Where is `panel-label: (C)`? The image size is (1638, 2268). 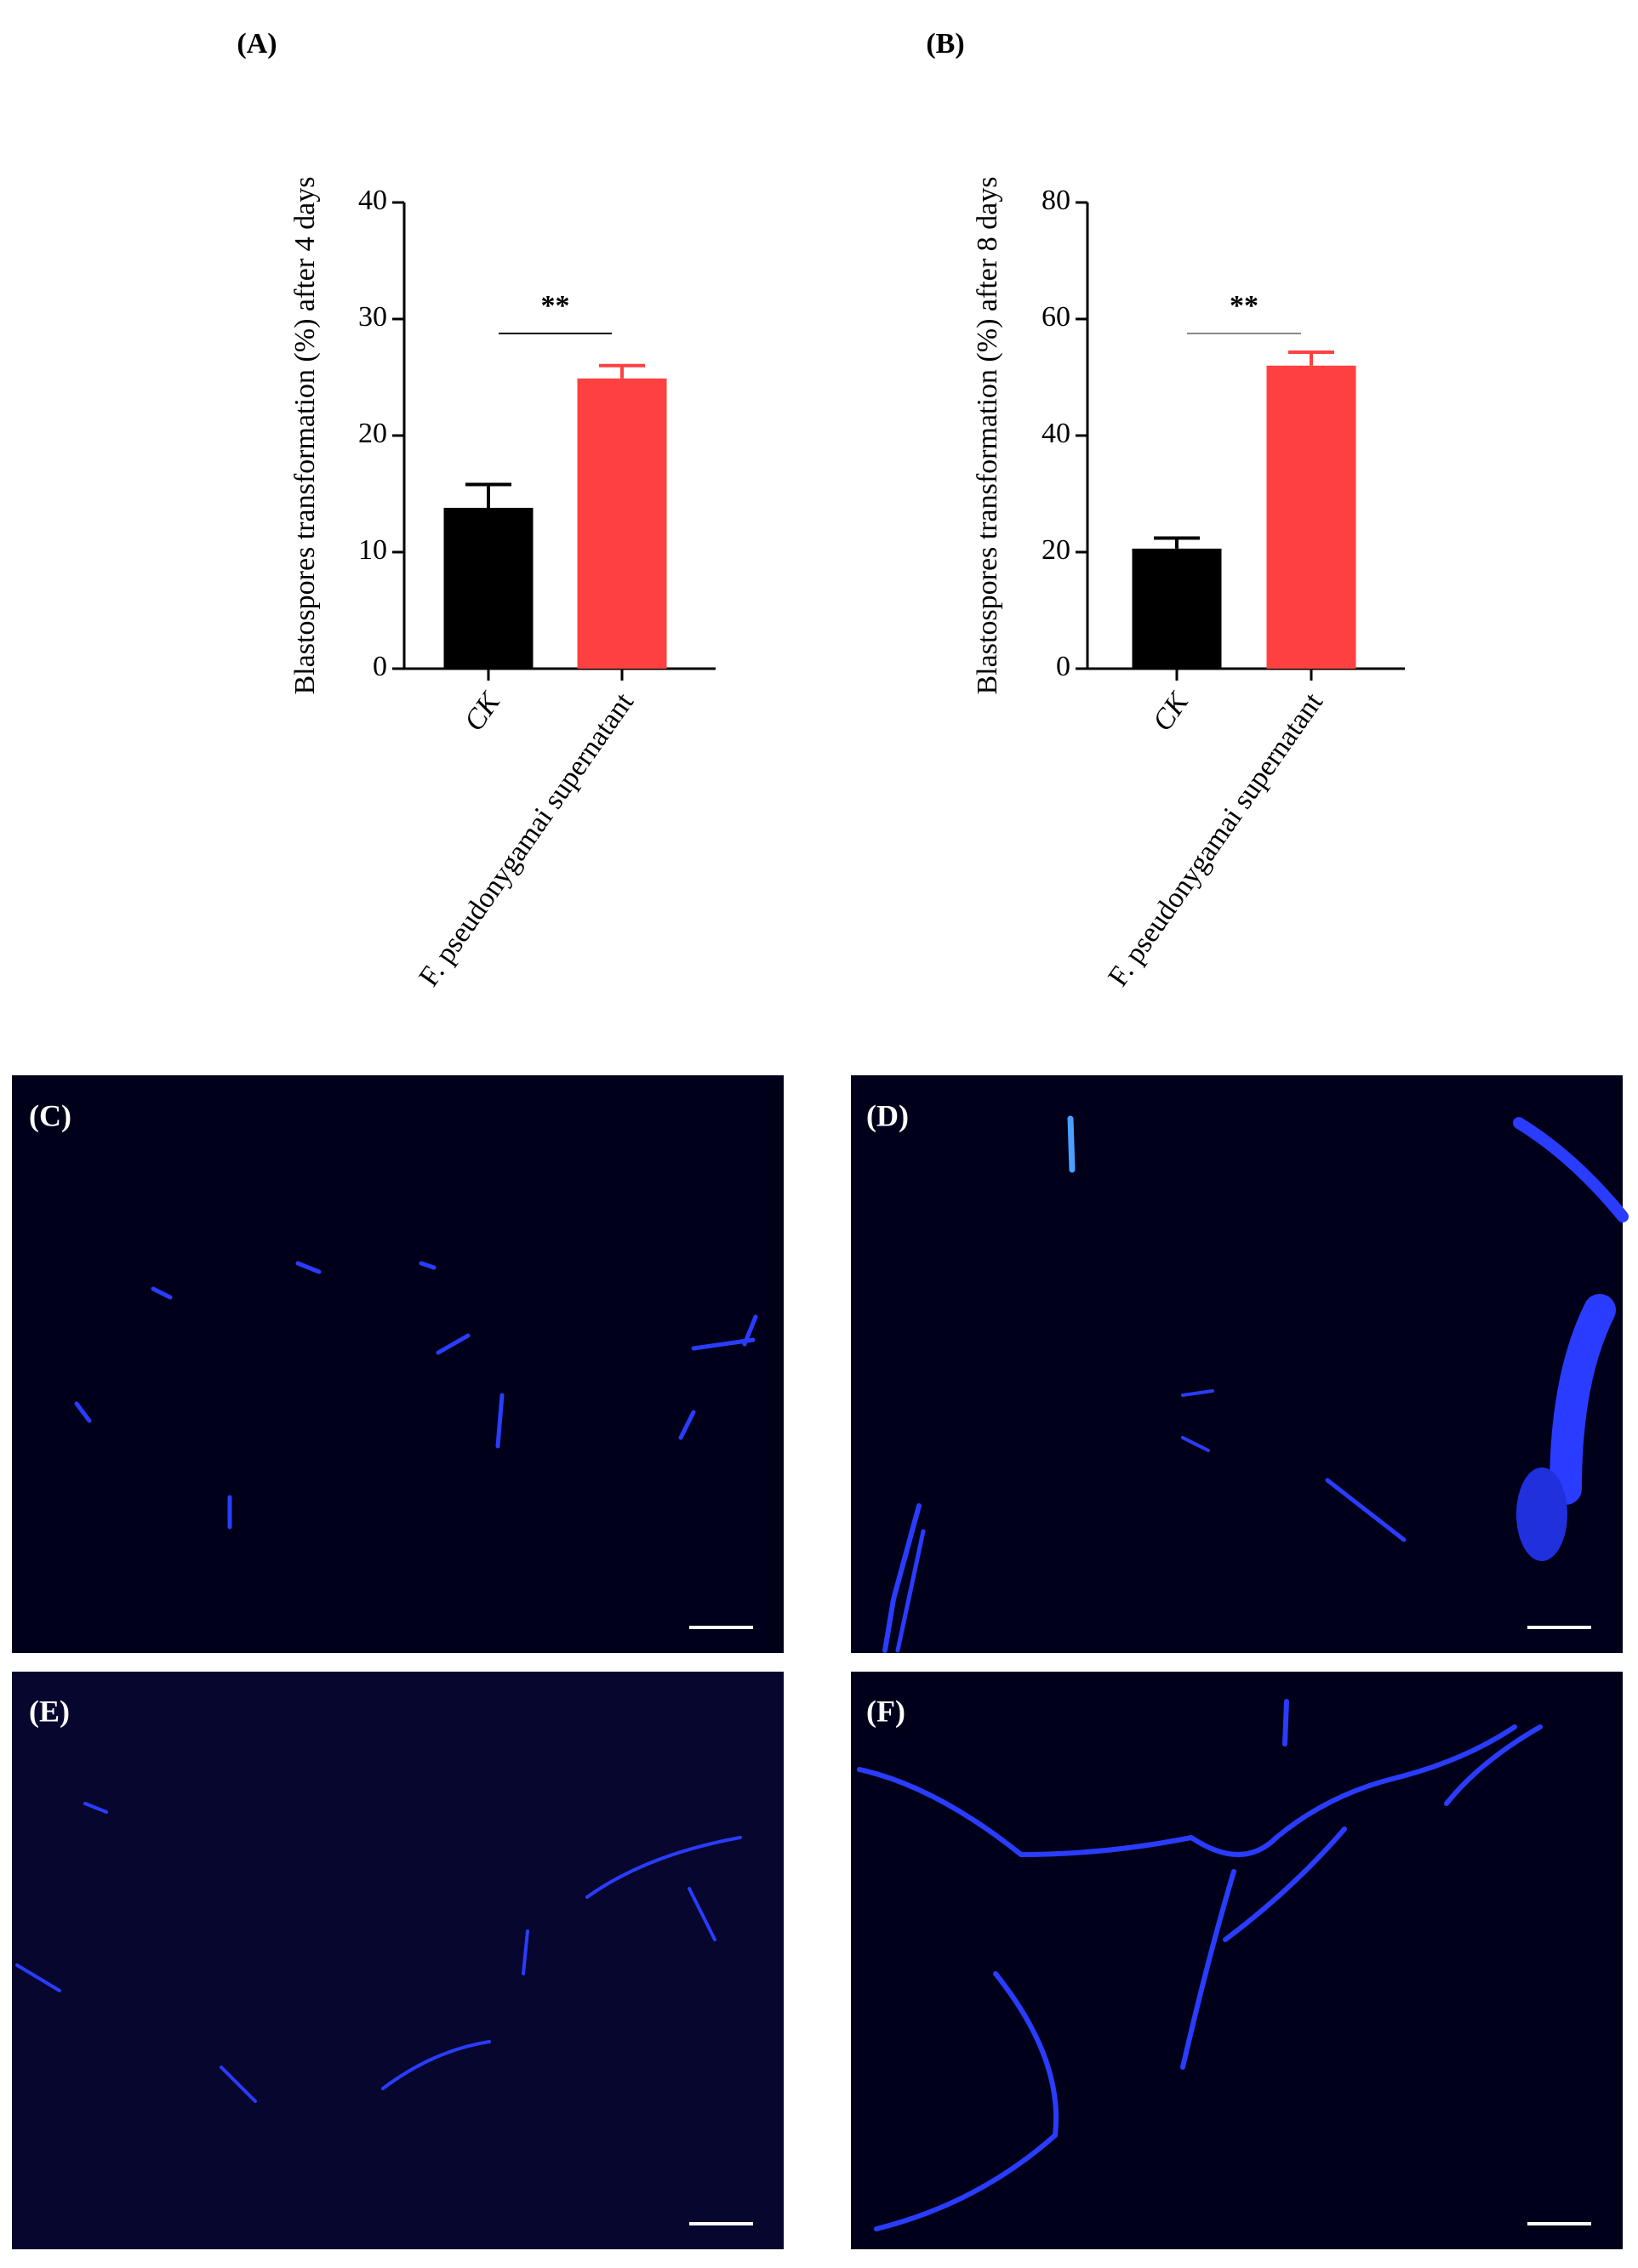 panel-label: (C) is located at coordinates (50, 1115).